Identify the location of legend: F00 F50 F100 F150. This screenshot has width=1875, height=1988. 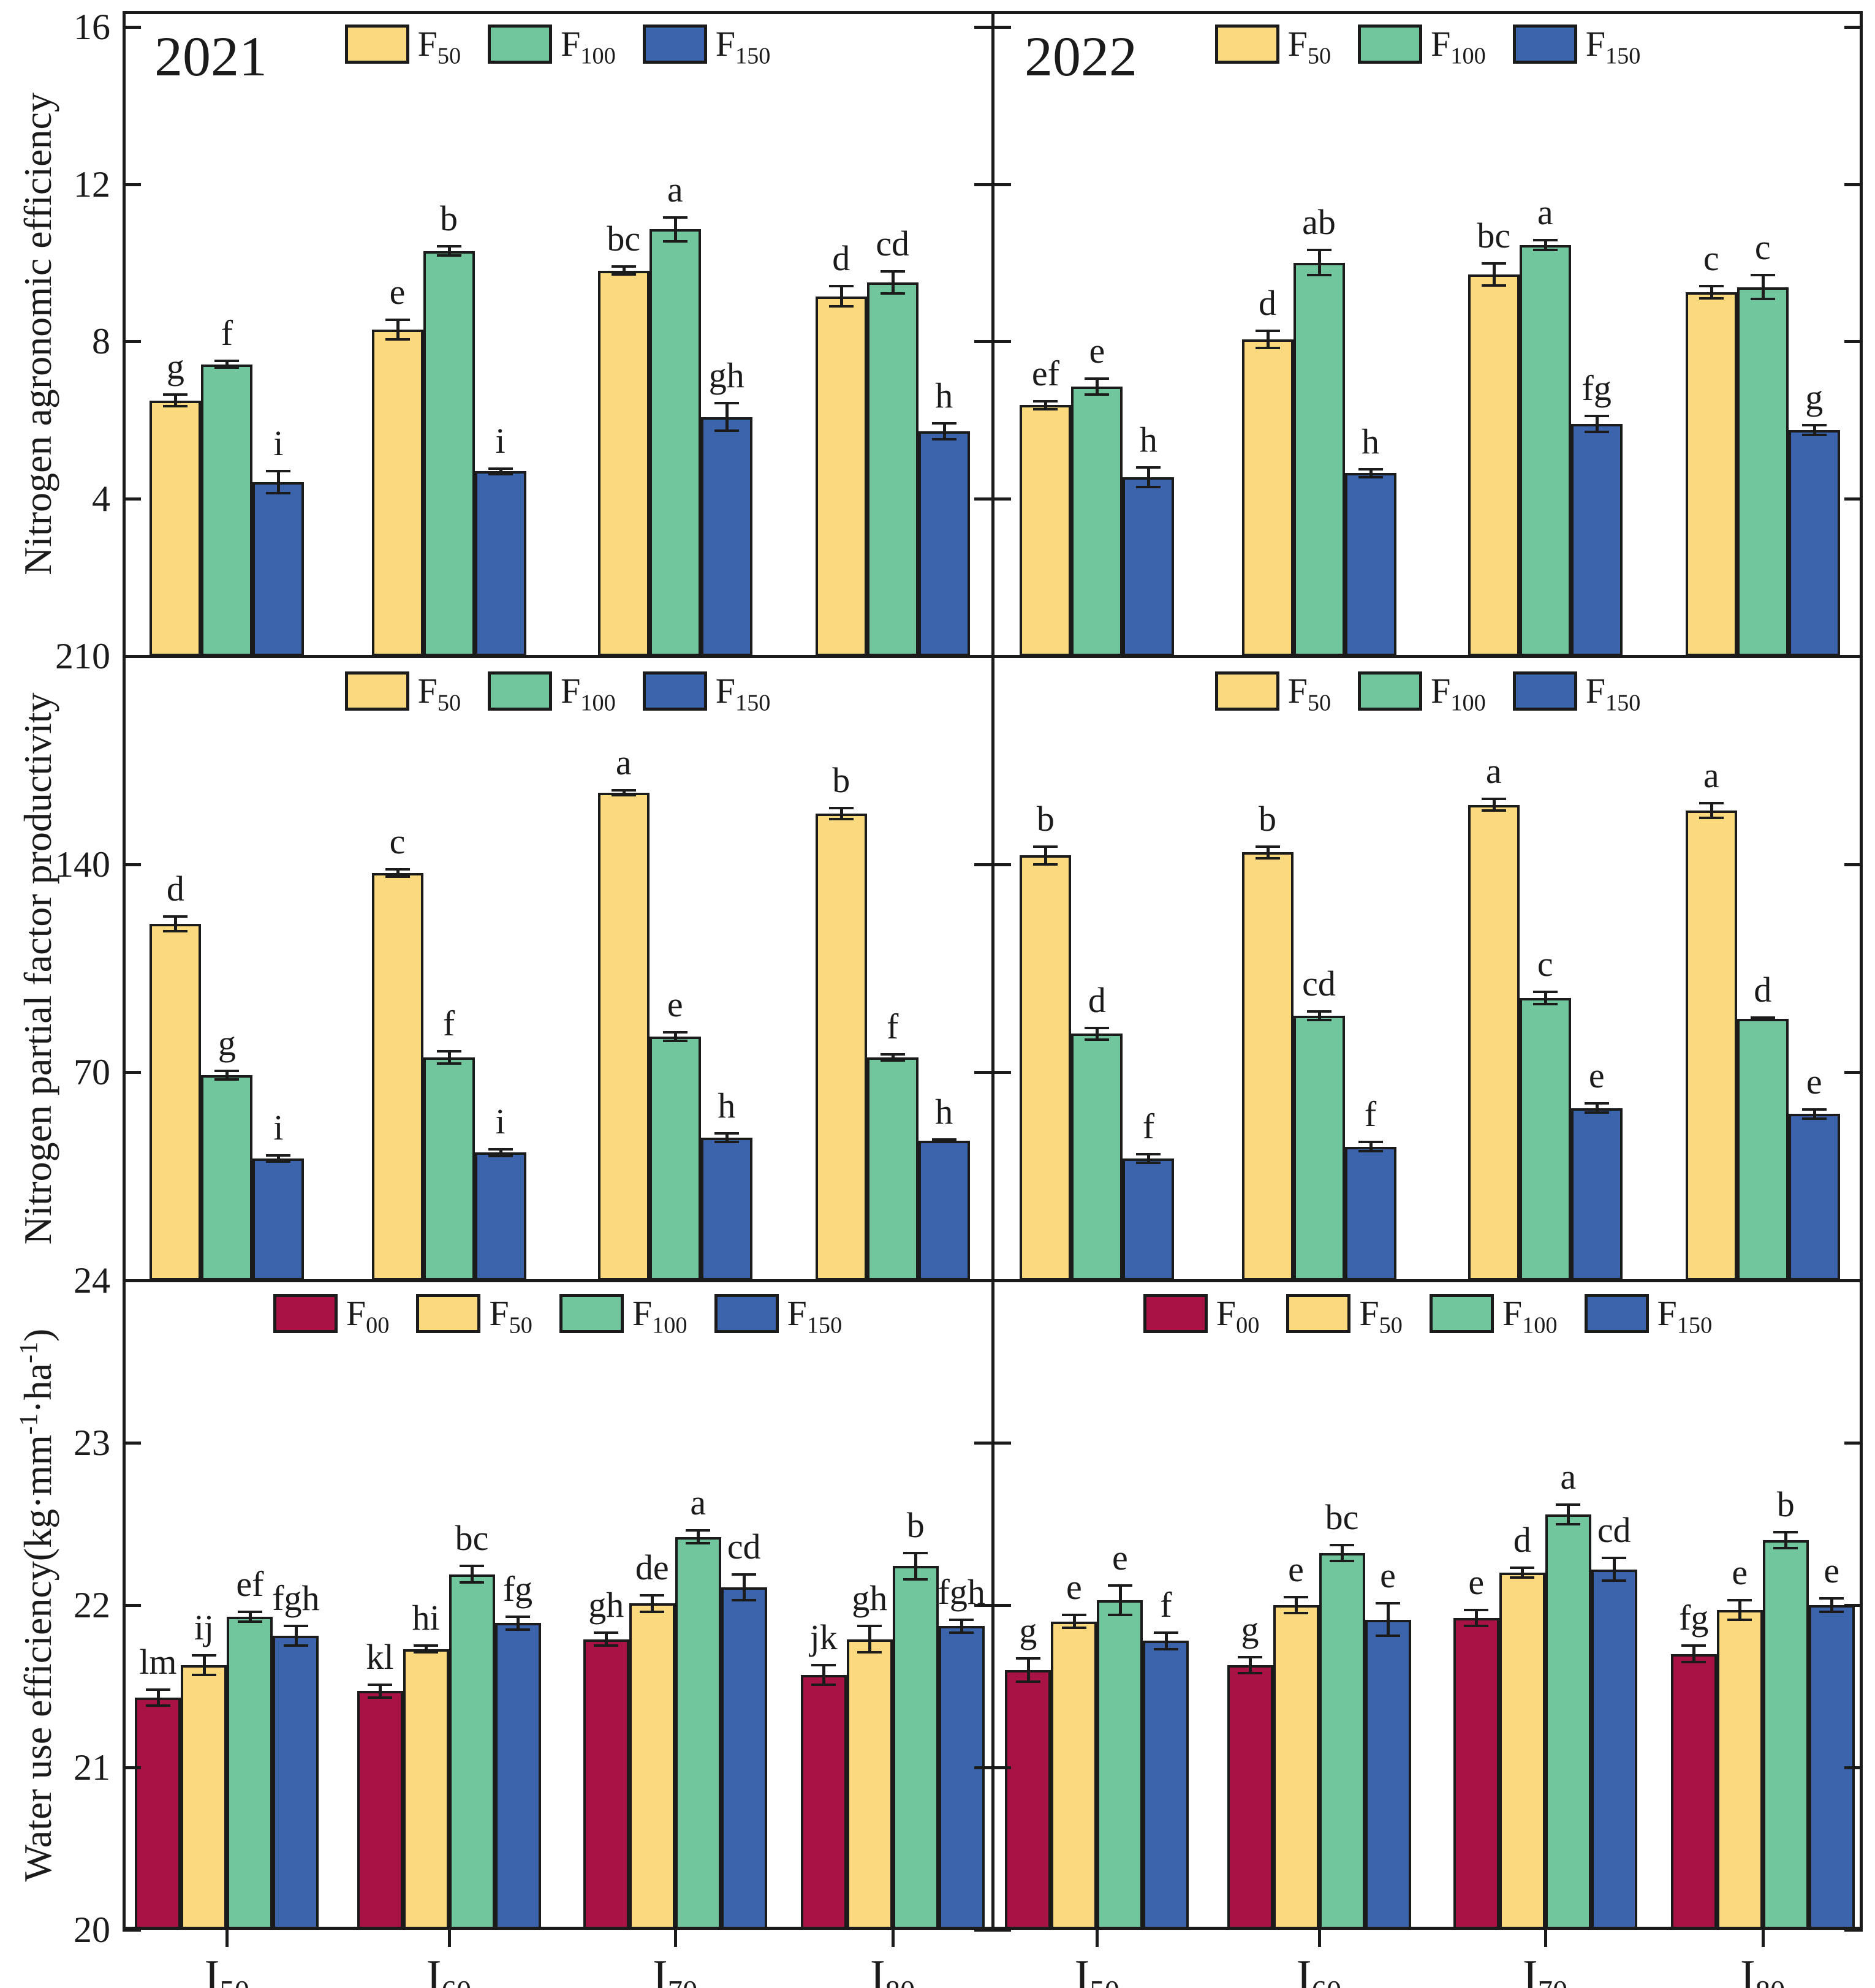
(1428, 1316).